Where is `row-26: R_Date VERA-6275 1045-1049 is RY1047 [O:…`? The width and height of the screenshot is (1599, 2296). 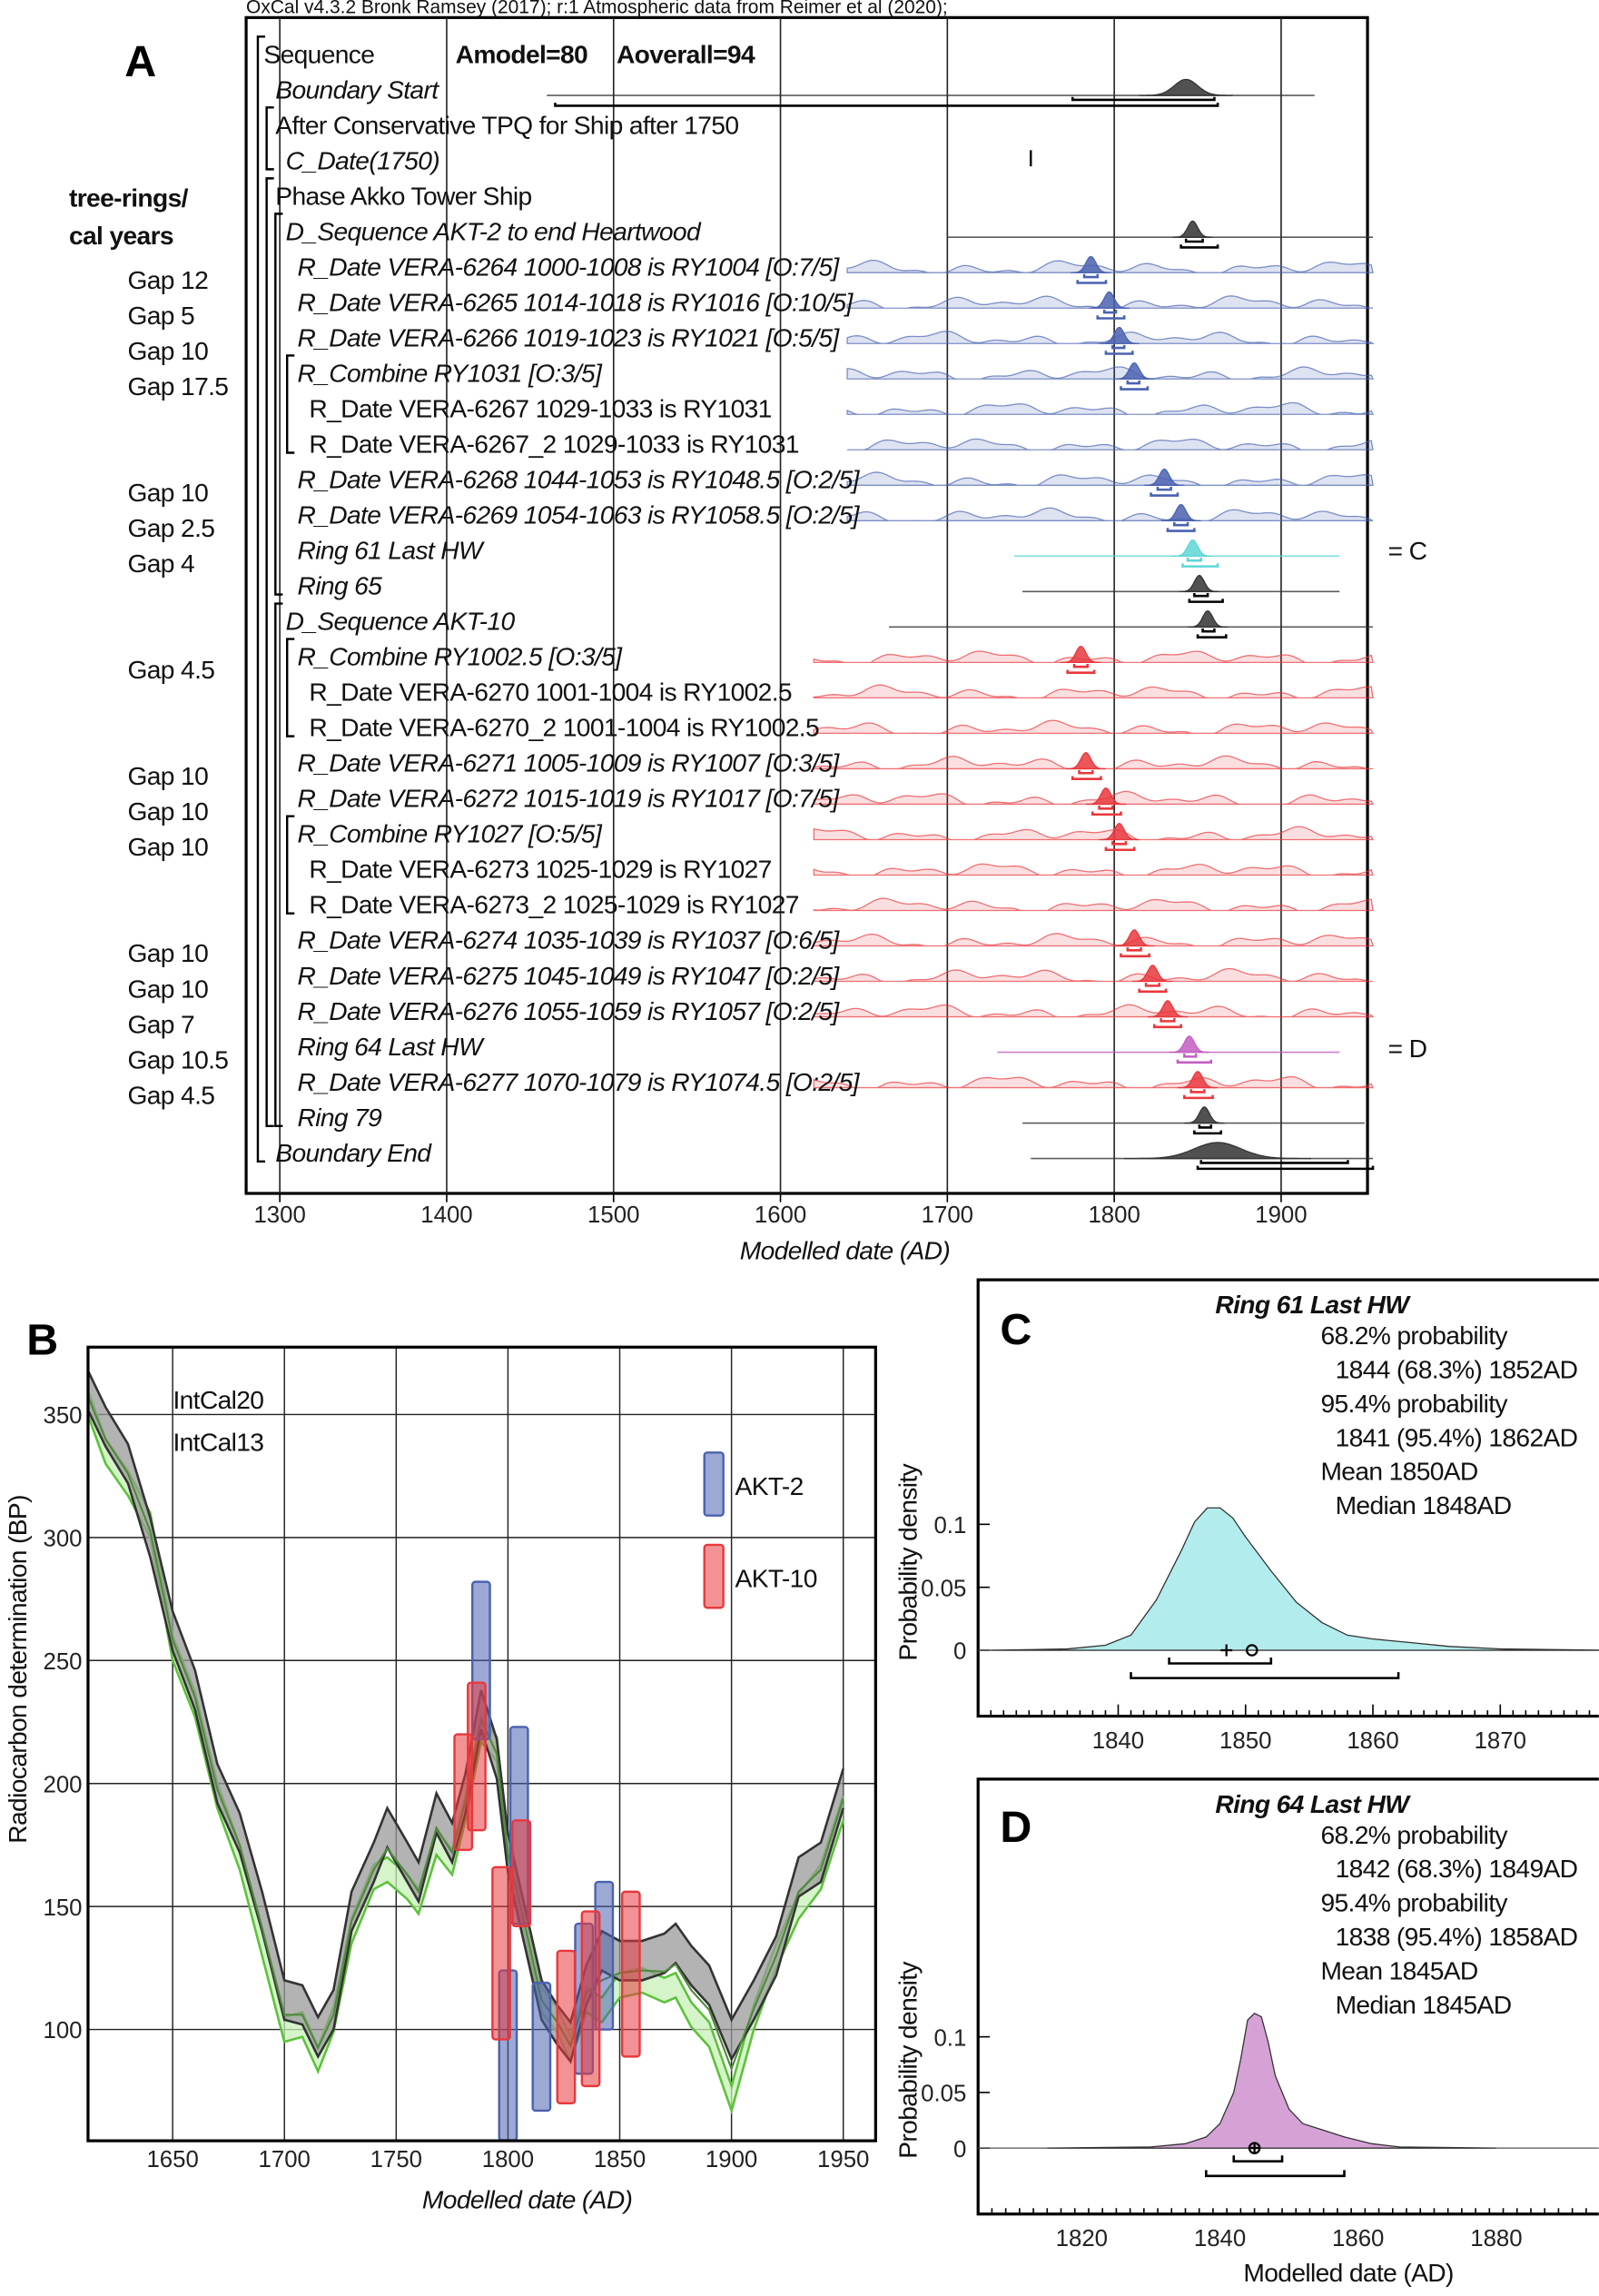
row-26: R_Date VERA-6275 1045-1049 is RY1047 [O:… is located at coordinates (836, 977).